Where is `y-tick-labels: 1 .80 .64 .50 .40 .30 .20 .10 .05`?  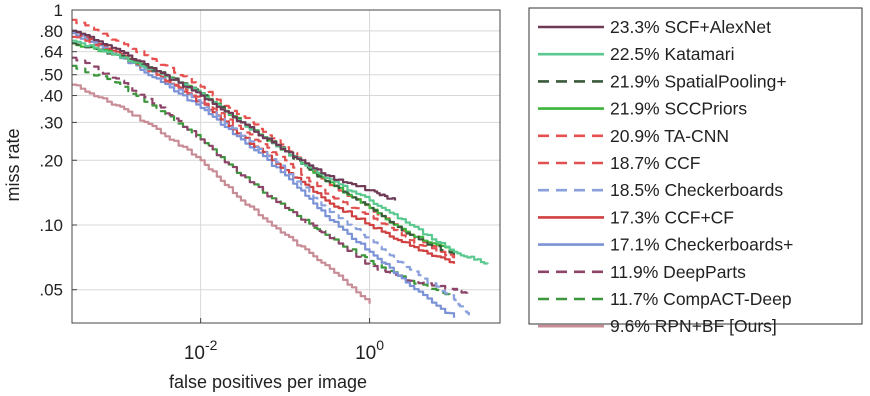 y-tick-labels: 1 .80 .64 .50 .40 .30 .20 .10 .05 is located at coordinates (58, 150).